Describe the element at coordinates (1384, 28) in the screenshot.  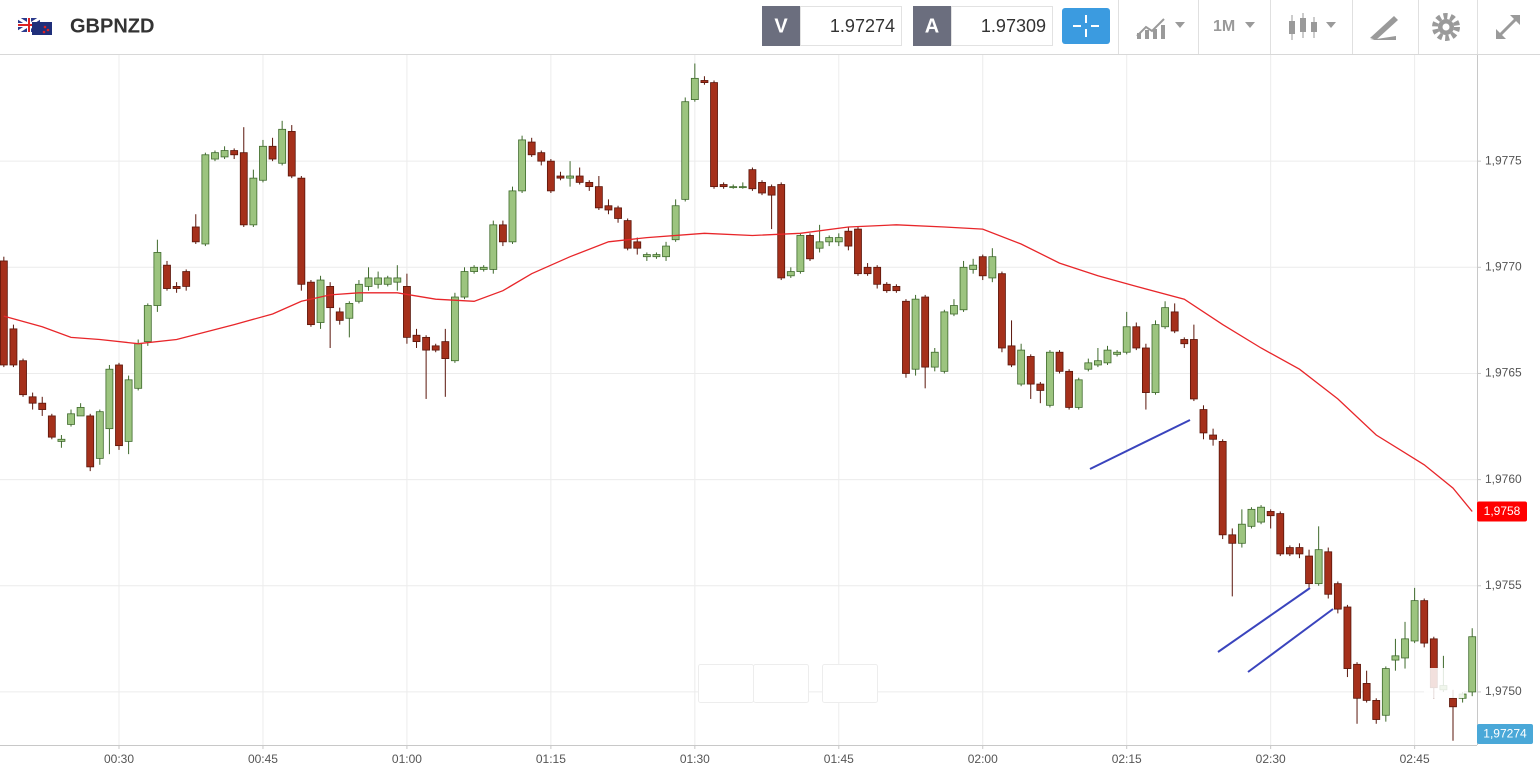
I see `drawing-tool-button` at that location.